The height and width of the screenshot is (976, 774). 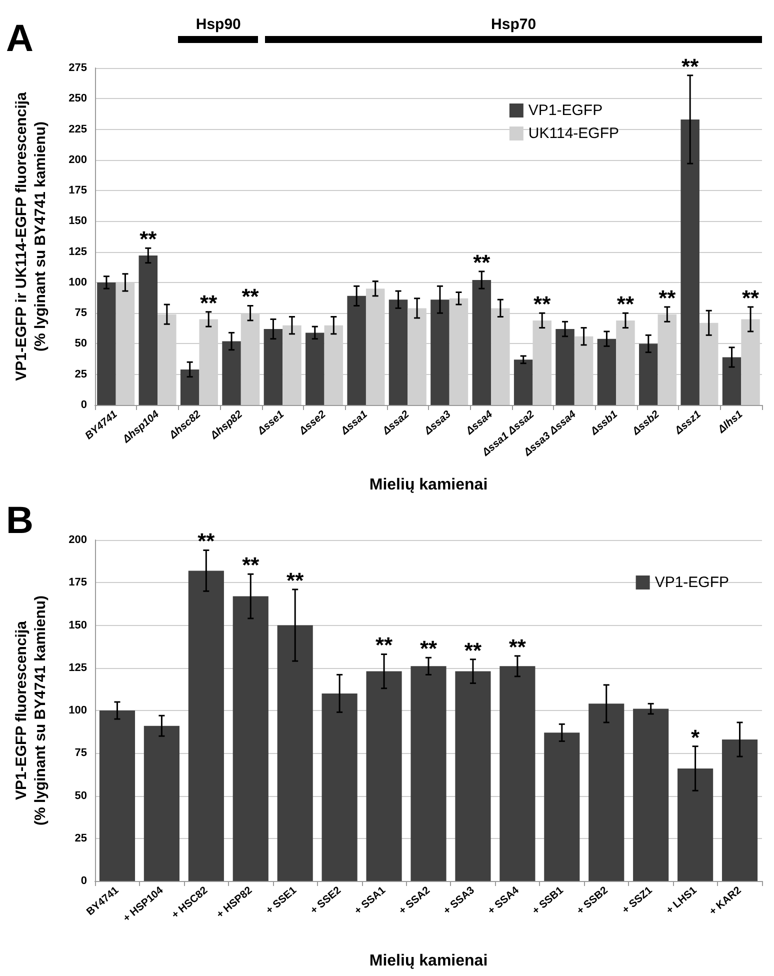 What do you see at coordinates (574, 133) in the screenshot?
I see `legend-label: UK114-EGFP` at bounding box center [574, 133].